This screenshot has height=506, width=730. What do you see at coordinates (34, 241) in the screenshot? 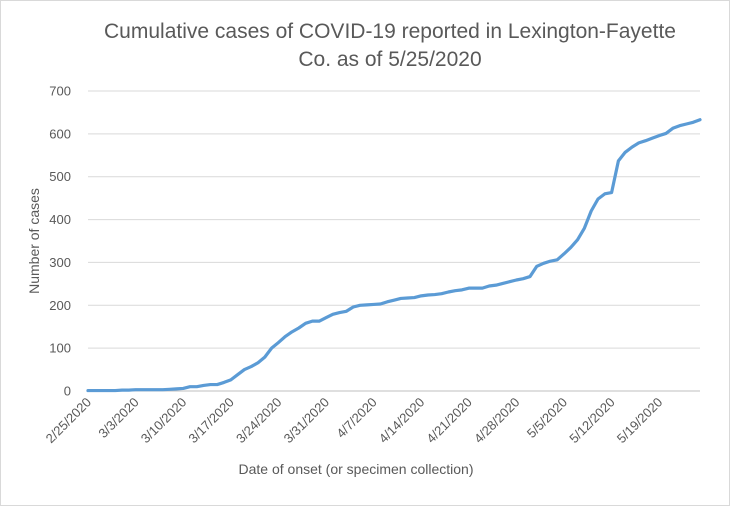
I see `y-axis-title: Number of cases` at bounding box center [34, 241].